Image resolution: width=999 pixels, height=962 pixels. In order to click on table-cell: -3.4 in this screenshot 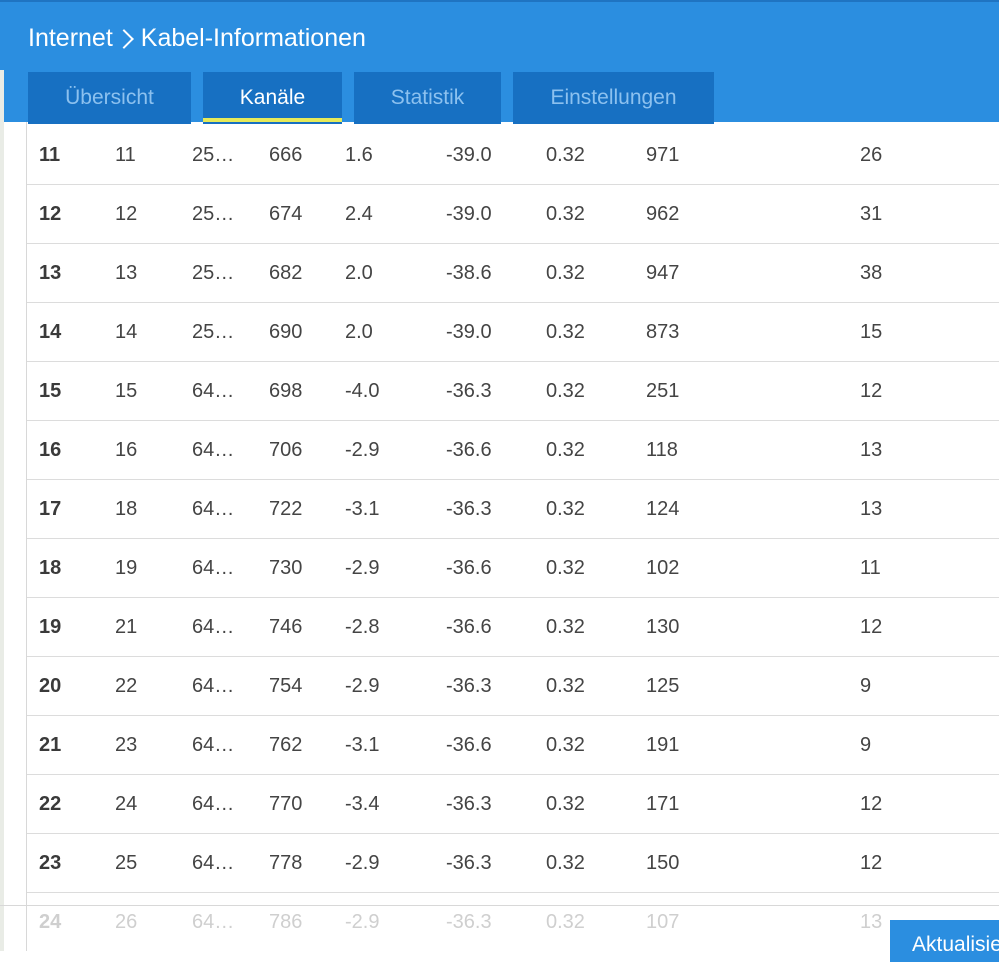, I will do `click(395, 804)`.